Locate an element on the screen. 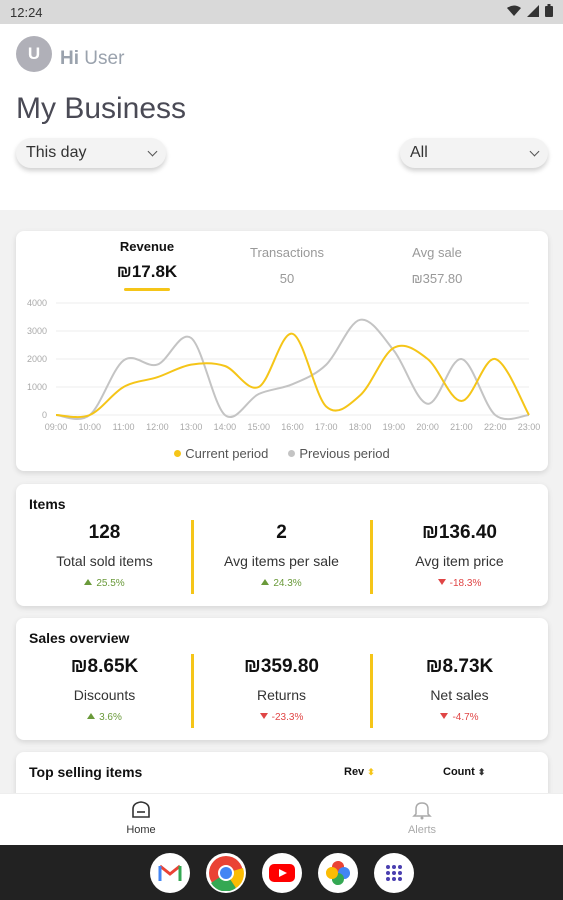  tab-revenue: Revenue ₪17.8K is located at coordinates (147, 265).